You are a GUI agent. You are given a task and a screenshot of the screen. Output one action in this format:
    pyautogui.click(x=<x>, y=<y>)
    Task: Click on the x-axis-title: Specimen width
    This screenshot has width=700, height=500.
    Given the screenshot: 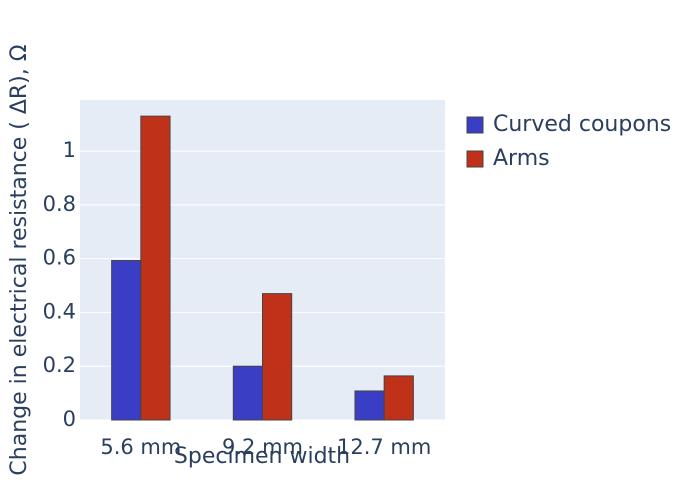 What is the action you would take?
    pyautogui.click(x=262, y=456)
    